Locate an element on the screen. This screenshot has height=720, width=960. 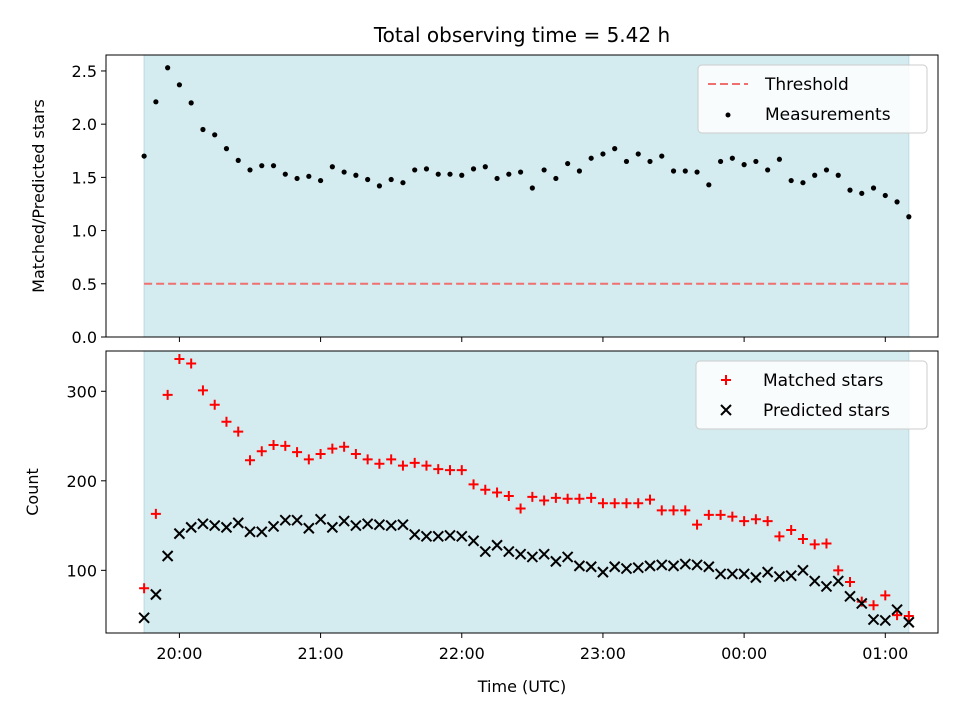
legend-predicted-swatch is located at coordinates (726, 410).